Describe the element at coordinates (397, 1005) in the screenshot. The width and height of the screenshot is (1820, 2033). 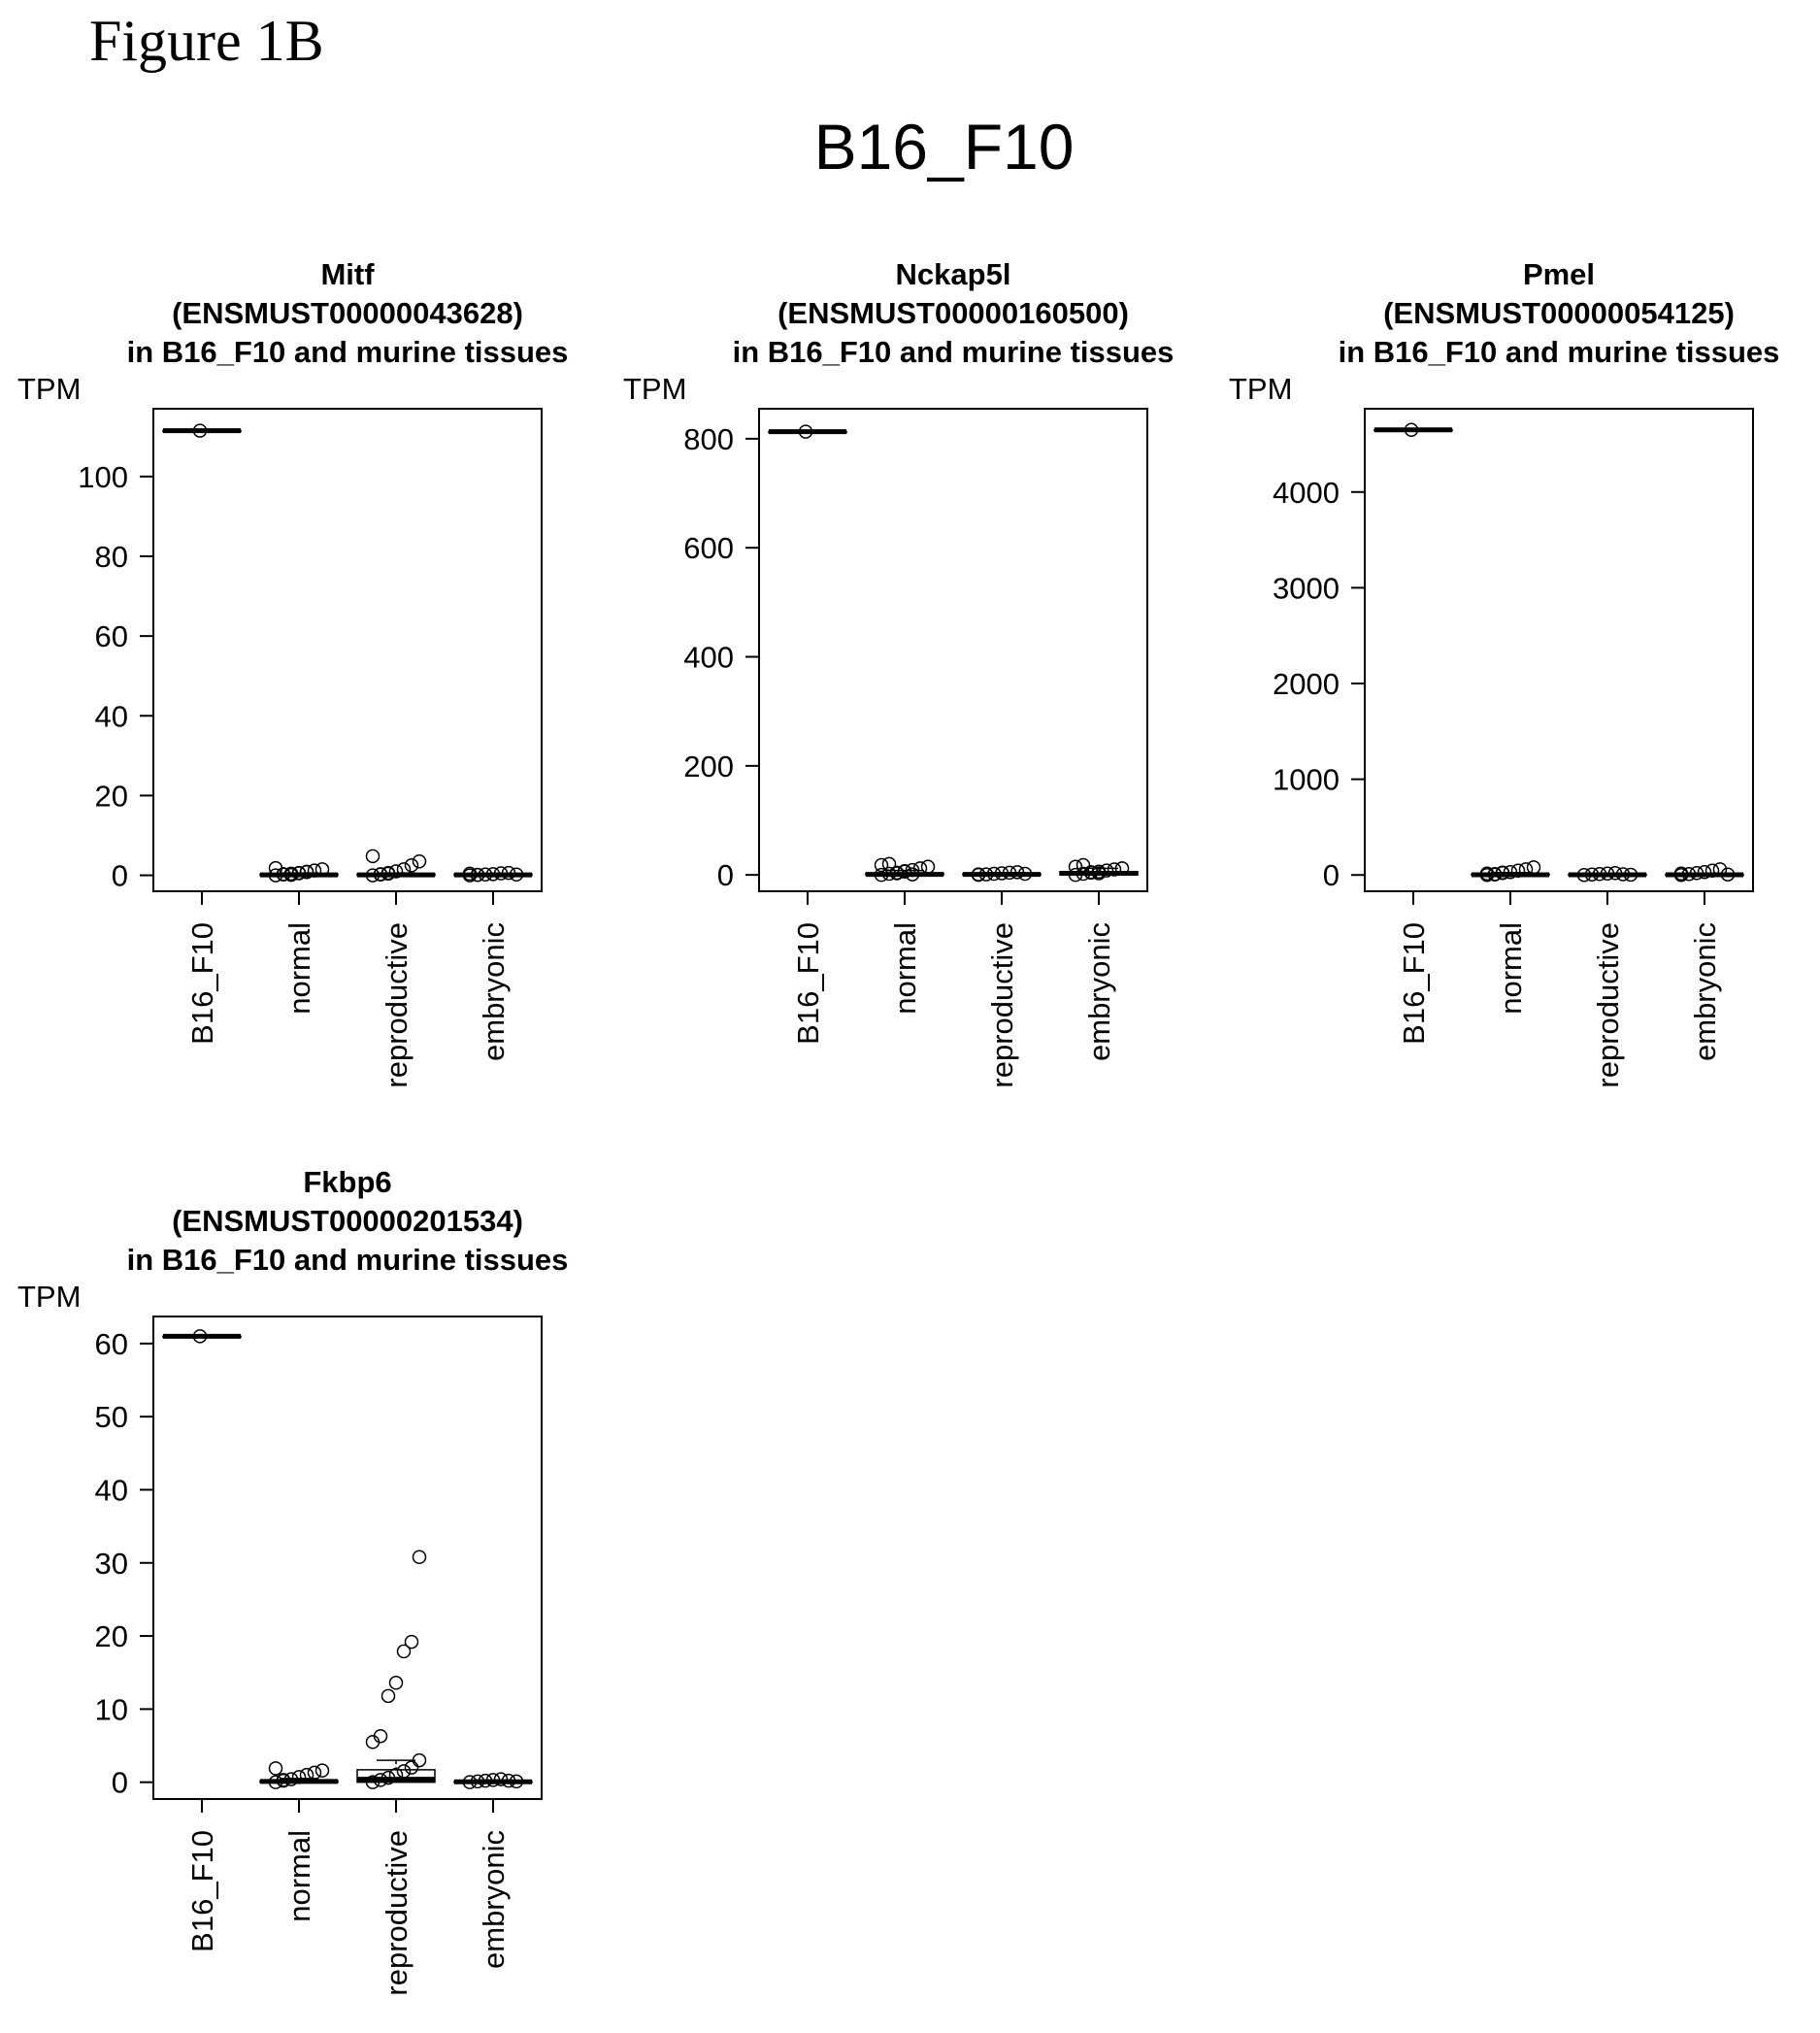
I see `x-tick-label: reproductive` at that location.